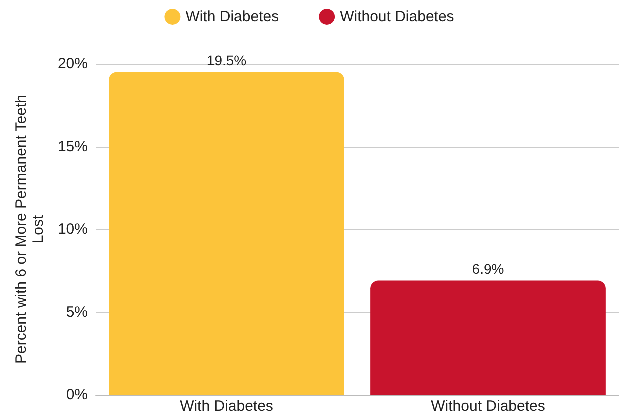 The height and width of the screenshot is (415, 619). What do you see at coordinates (77, 395) in the screenshot?
I see `y-tick-label: 0%` at bounding box center [77, 395].